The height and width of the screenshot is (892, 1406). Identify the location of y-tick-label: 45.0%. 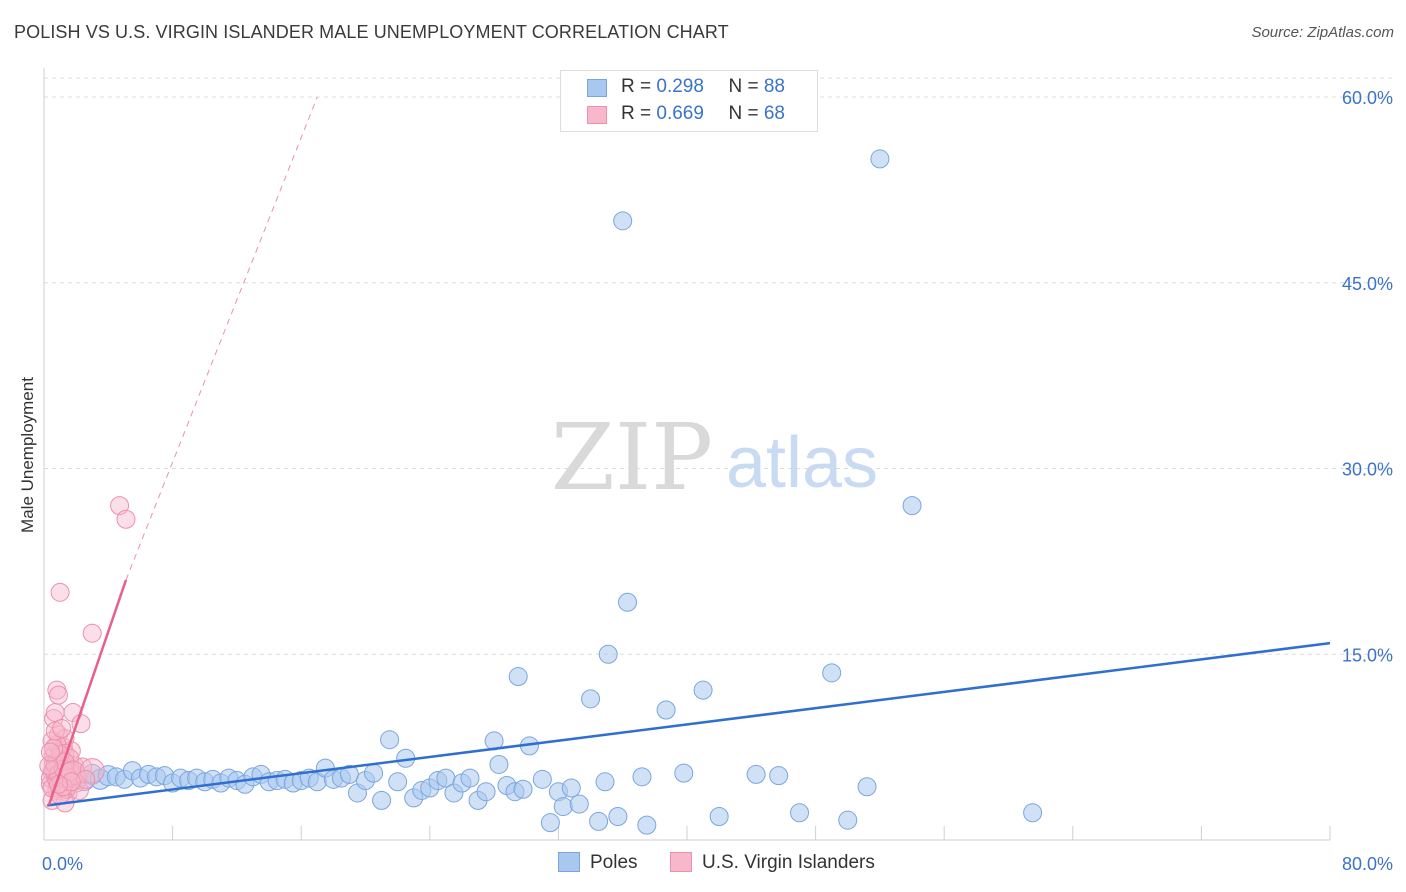
(1367, 284).